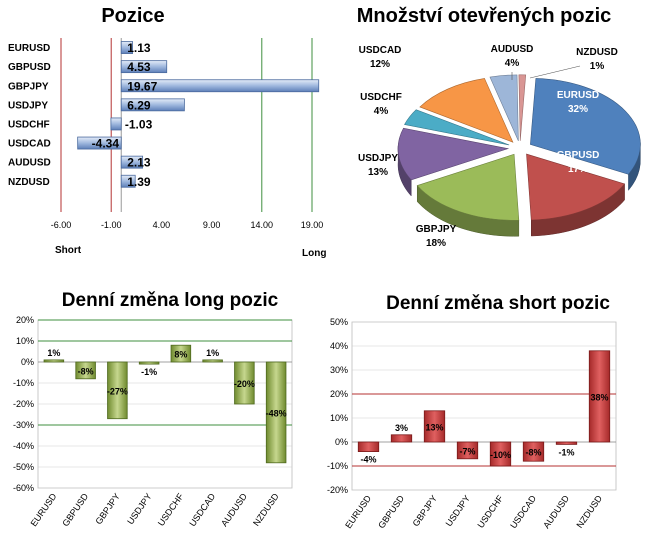 Image resolution: width=650 pixels, height=537 pixels. I want to click on pie-value-gbpjpy: 18%, so click(436, 243).